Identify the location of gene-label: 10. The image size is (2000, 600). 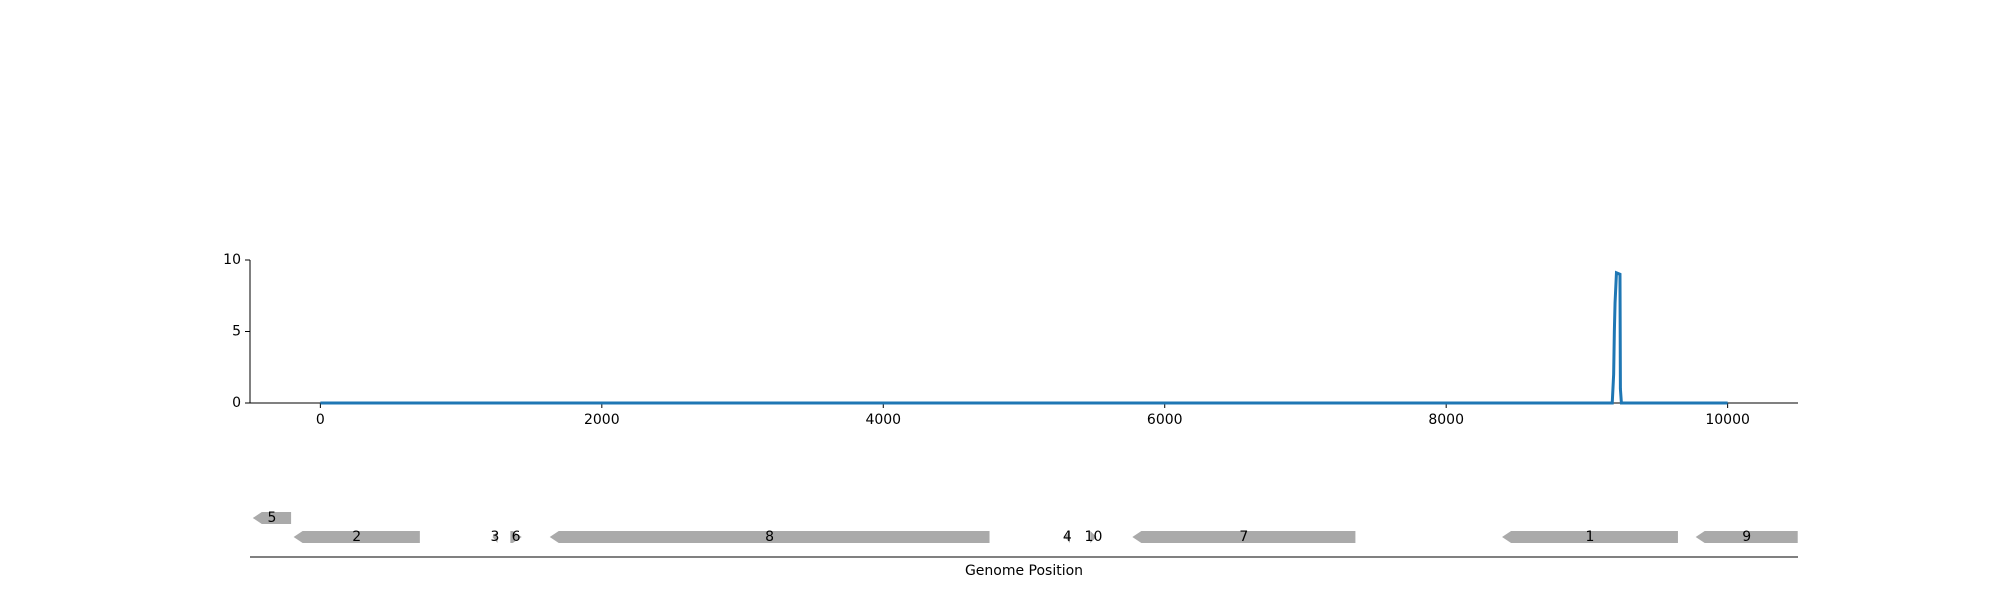
(1094, 537).